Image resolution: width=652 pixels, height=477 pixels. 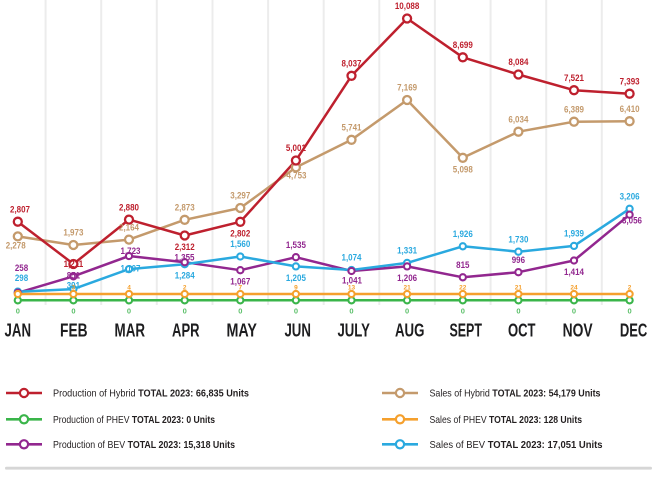 What do you see at coordinates (518, 119) in the screenshot?
I see `svg-text: 6,034` at bounding box center [518, 119].